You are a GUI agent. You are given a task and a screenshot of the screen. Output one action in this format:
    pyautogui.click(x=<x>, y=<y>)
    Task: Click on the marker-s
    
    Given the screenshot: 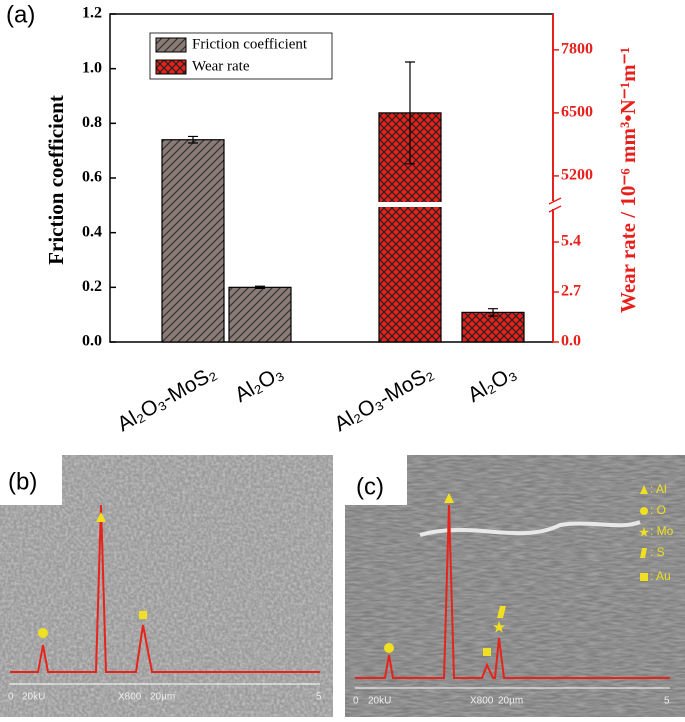 What is the action you would take?
    pyautogui.click(x=501, y=612)
    